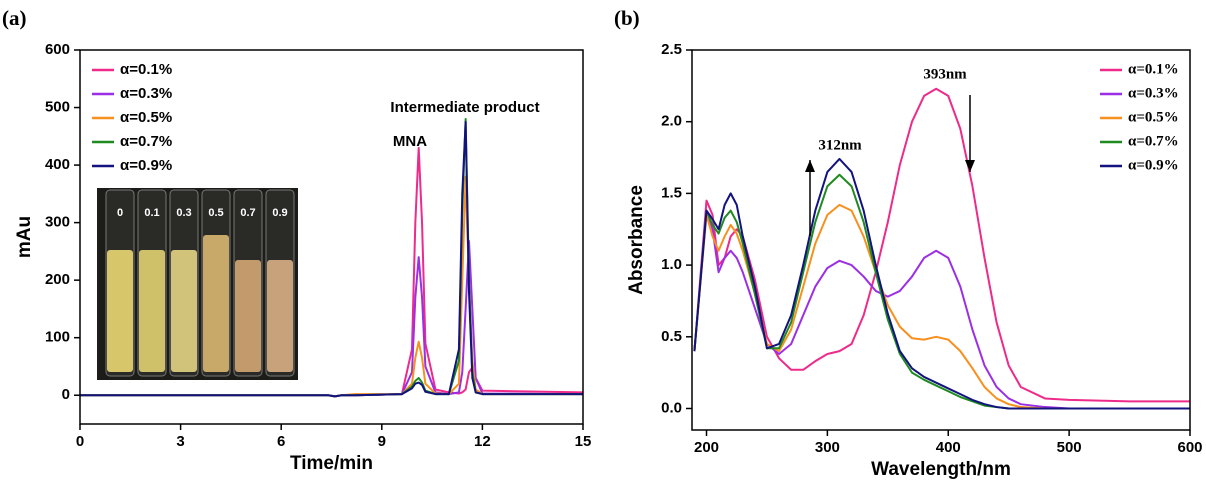  I want to click on x-tick-label: 400, so click(948, 447).